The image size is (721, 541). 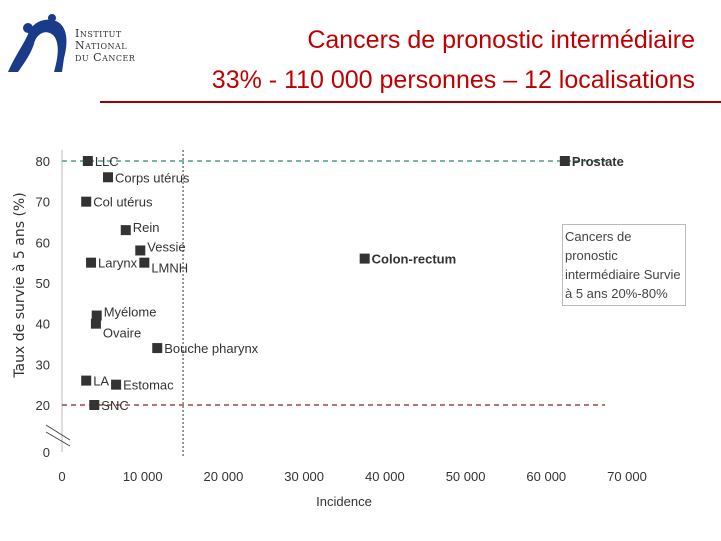 I want to click on data-label: Myélome, so click(x=130, y=312).